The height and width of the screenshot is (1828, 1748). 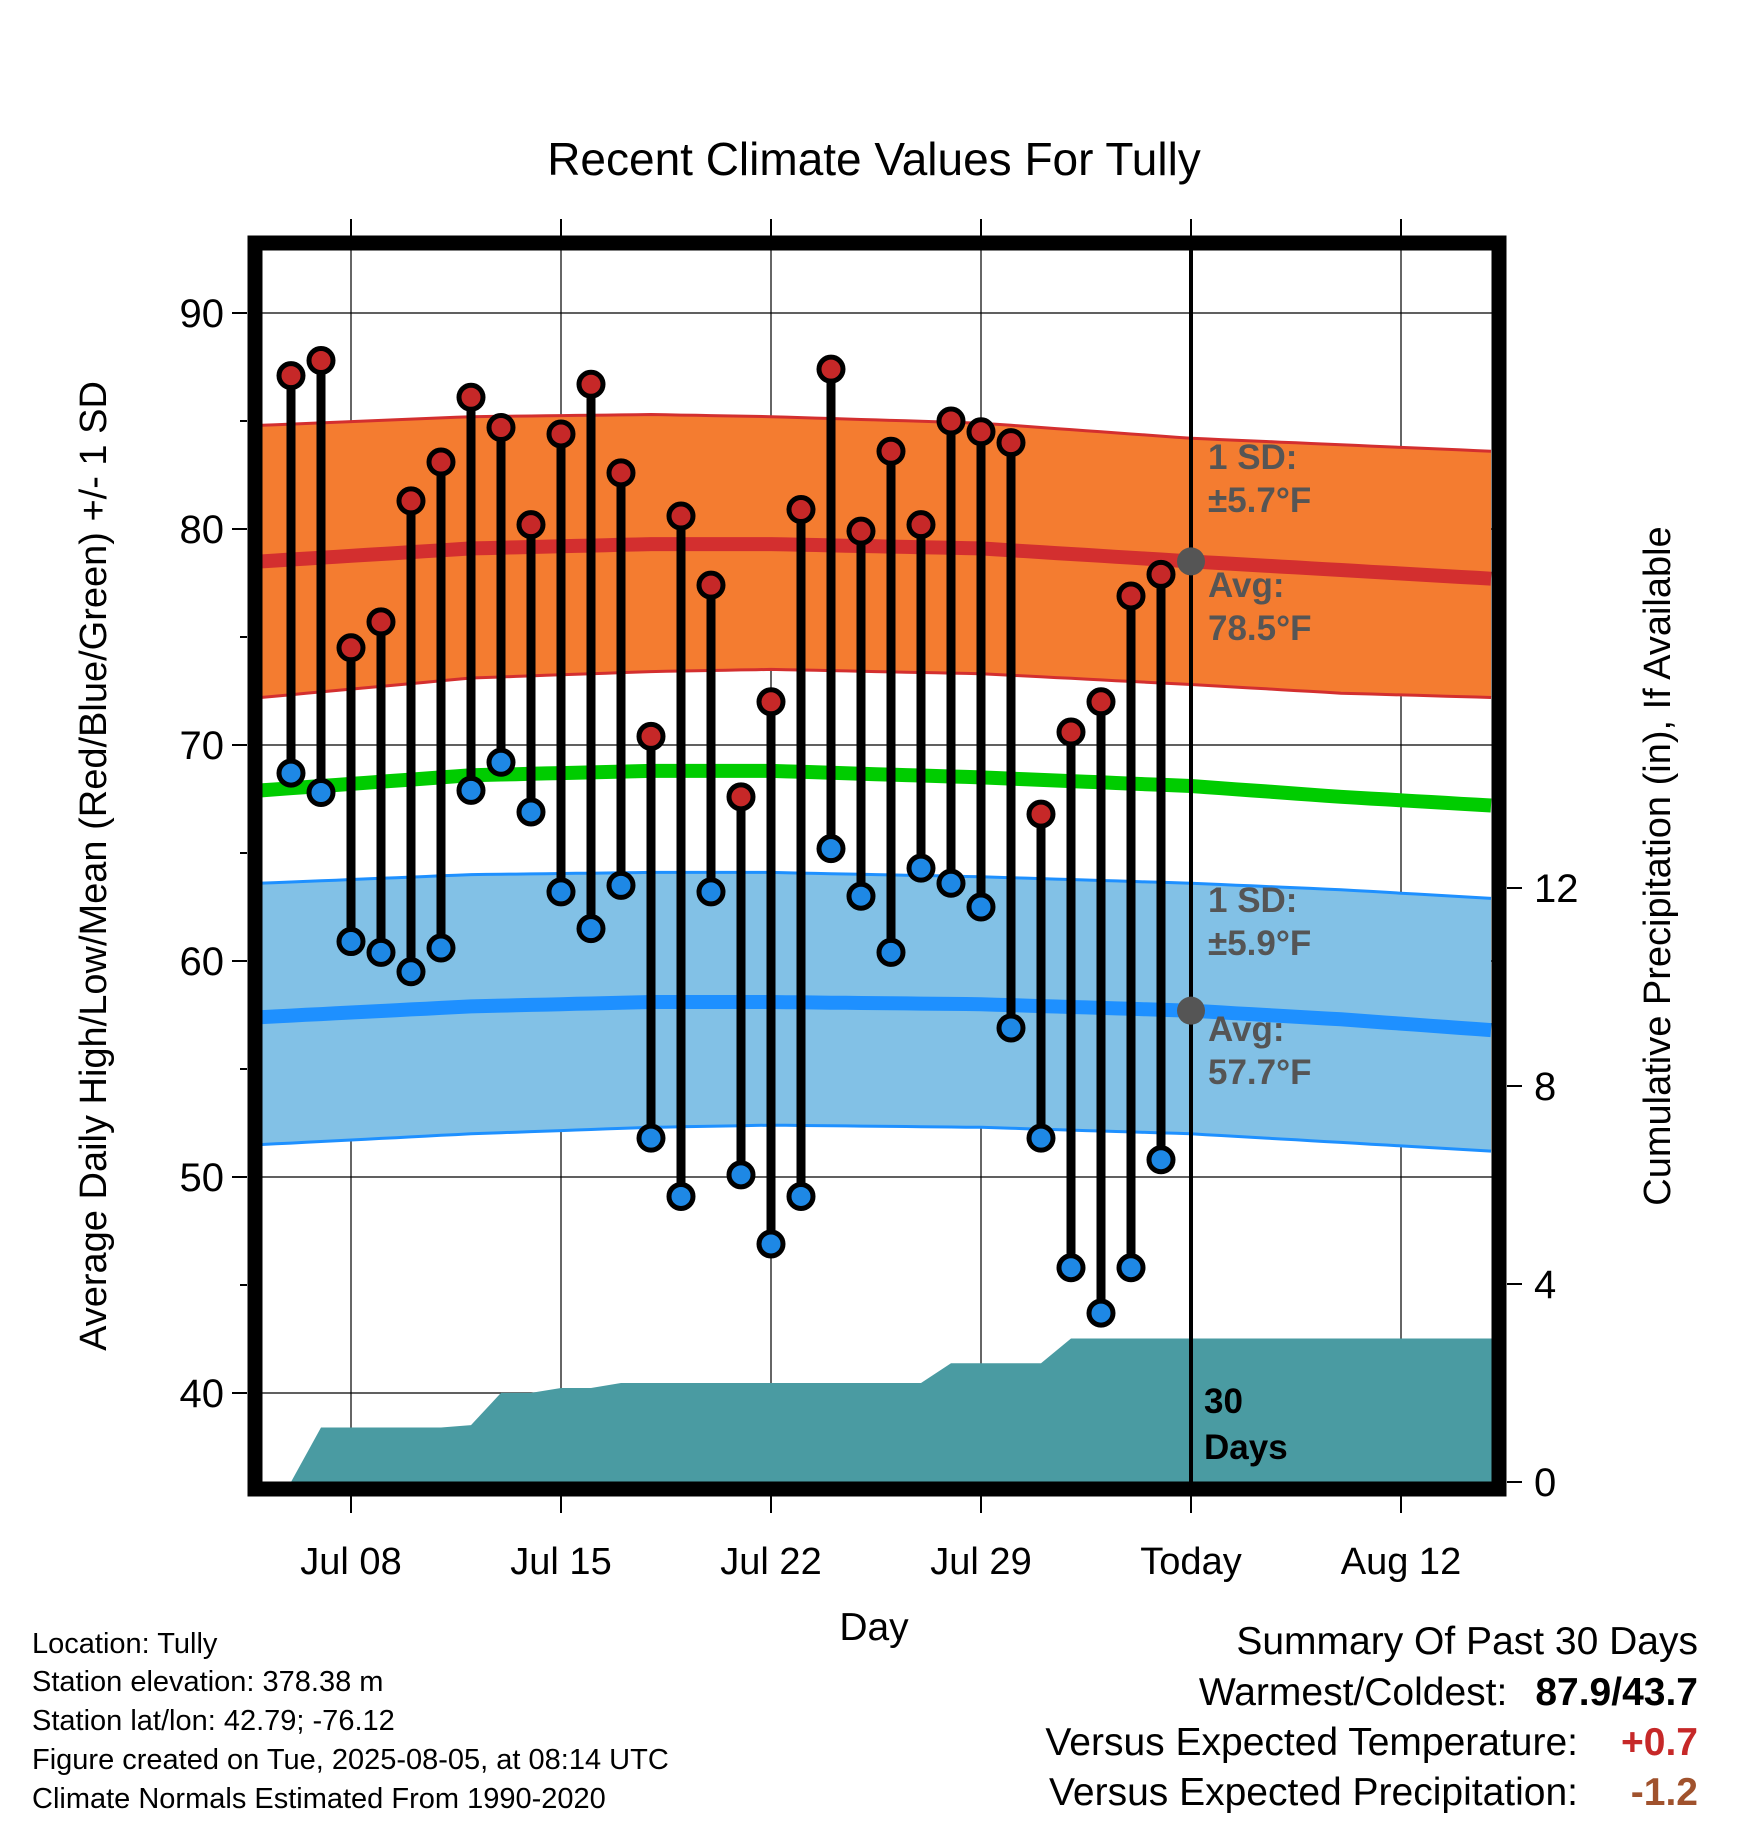 What do you see at coordinates (202, 314) in the screenshot?
I see `y-tick-label: 90` at bounding box center [202, 314].